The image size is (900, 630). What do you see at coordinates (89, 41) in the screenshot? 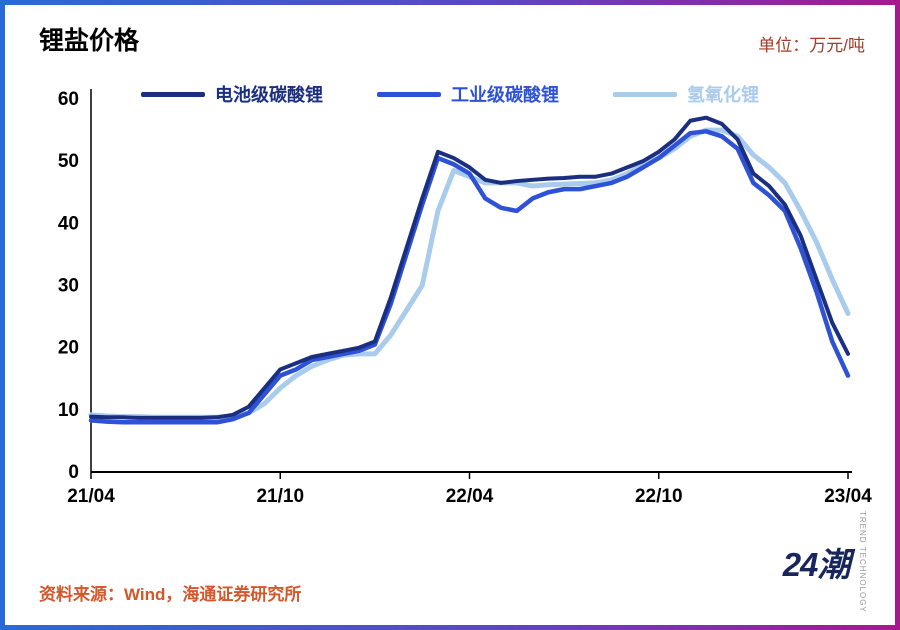
I see `page-title: 锂盐价格` at bounding box center [89, 41].